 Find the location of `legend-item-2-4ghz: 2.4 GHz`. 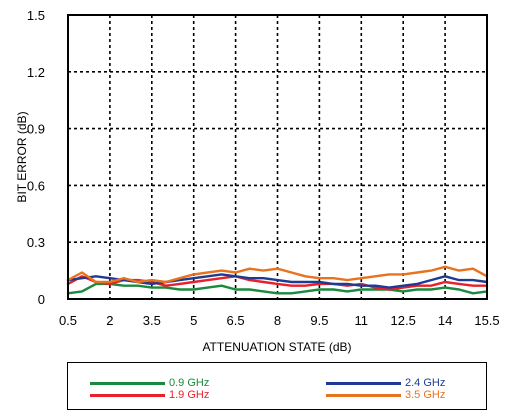

legend-item-2-4ghz: 2.4 GHz is located at coordinates (385, 383).